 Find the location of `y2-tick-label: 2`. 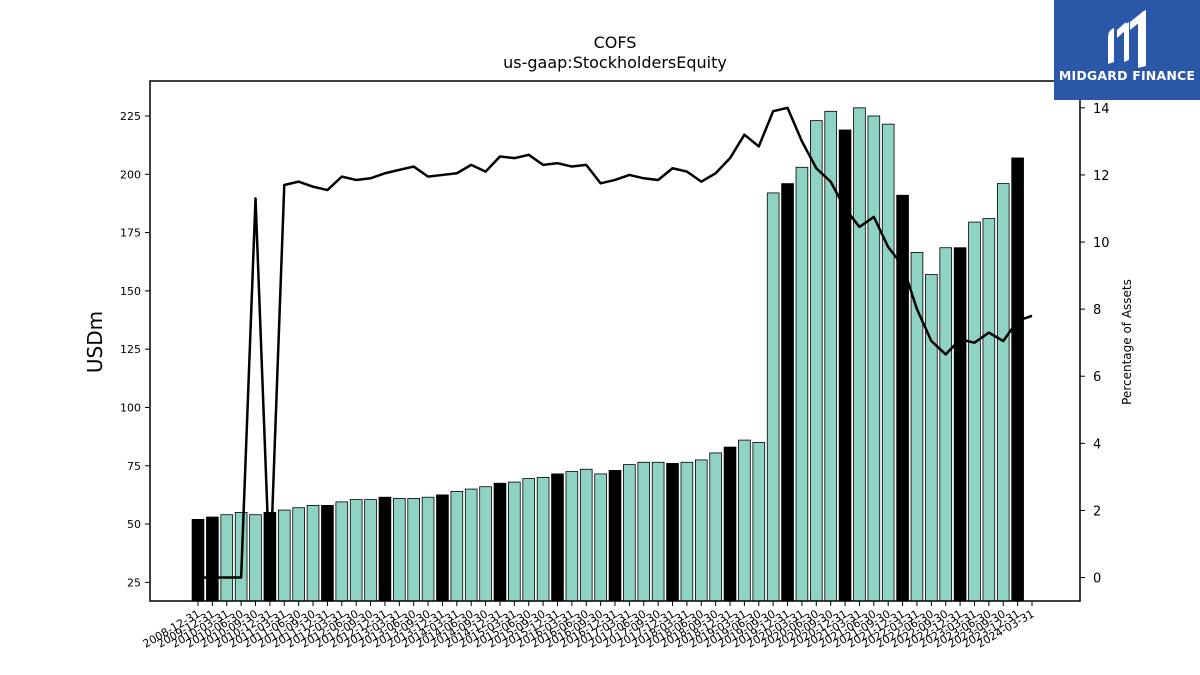

y2-tick-label: 2 is located at coordinates (1097, 511).